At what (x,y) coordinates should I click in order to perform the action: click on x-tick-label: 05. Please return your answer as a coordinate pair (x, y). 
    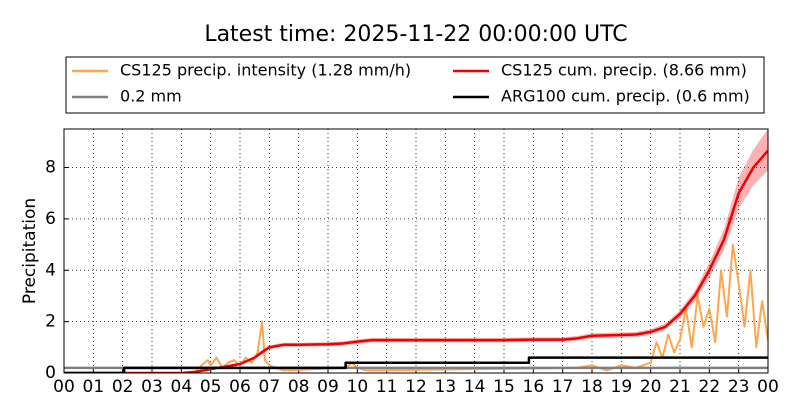
    Looking at the image, I should click on (211, 387).